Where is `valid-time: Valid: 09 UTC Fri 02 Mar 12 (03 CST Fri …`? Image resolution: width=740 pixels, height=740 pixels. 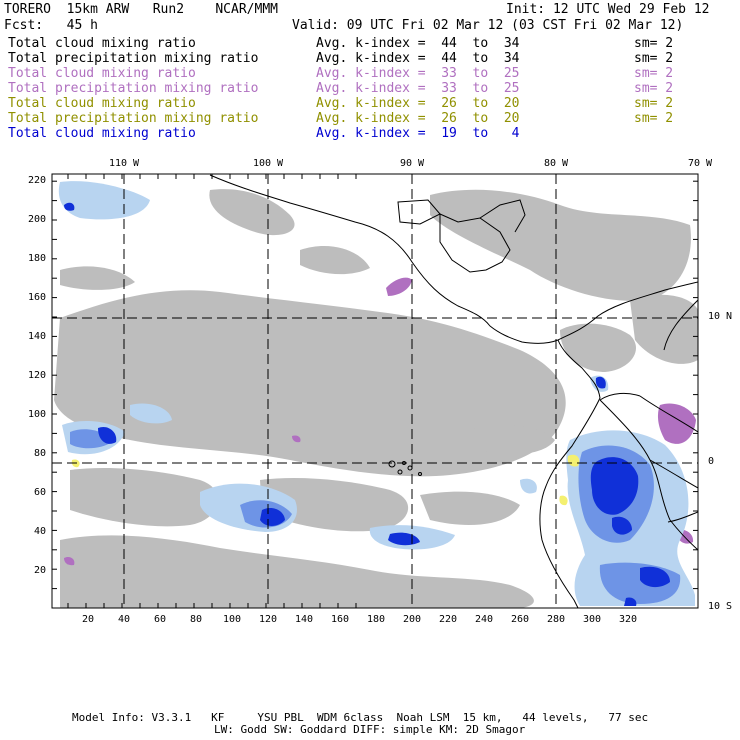 valid-time: Valid: 09 UTC Fri 02 Mar 12 (03 CST Fri … is located at coordinates (488, 25).